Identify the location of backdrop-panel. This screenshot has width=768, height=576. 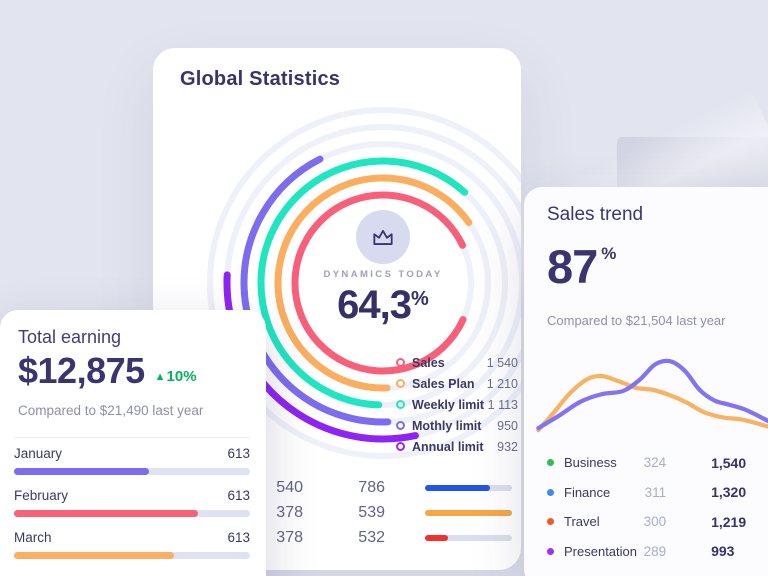
(692, 162).